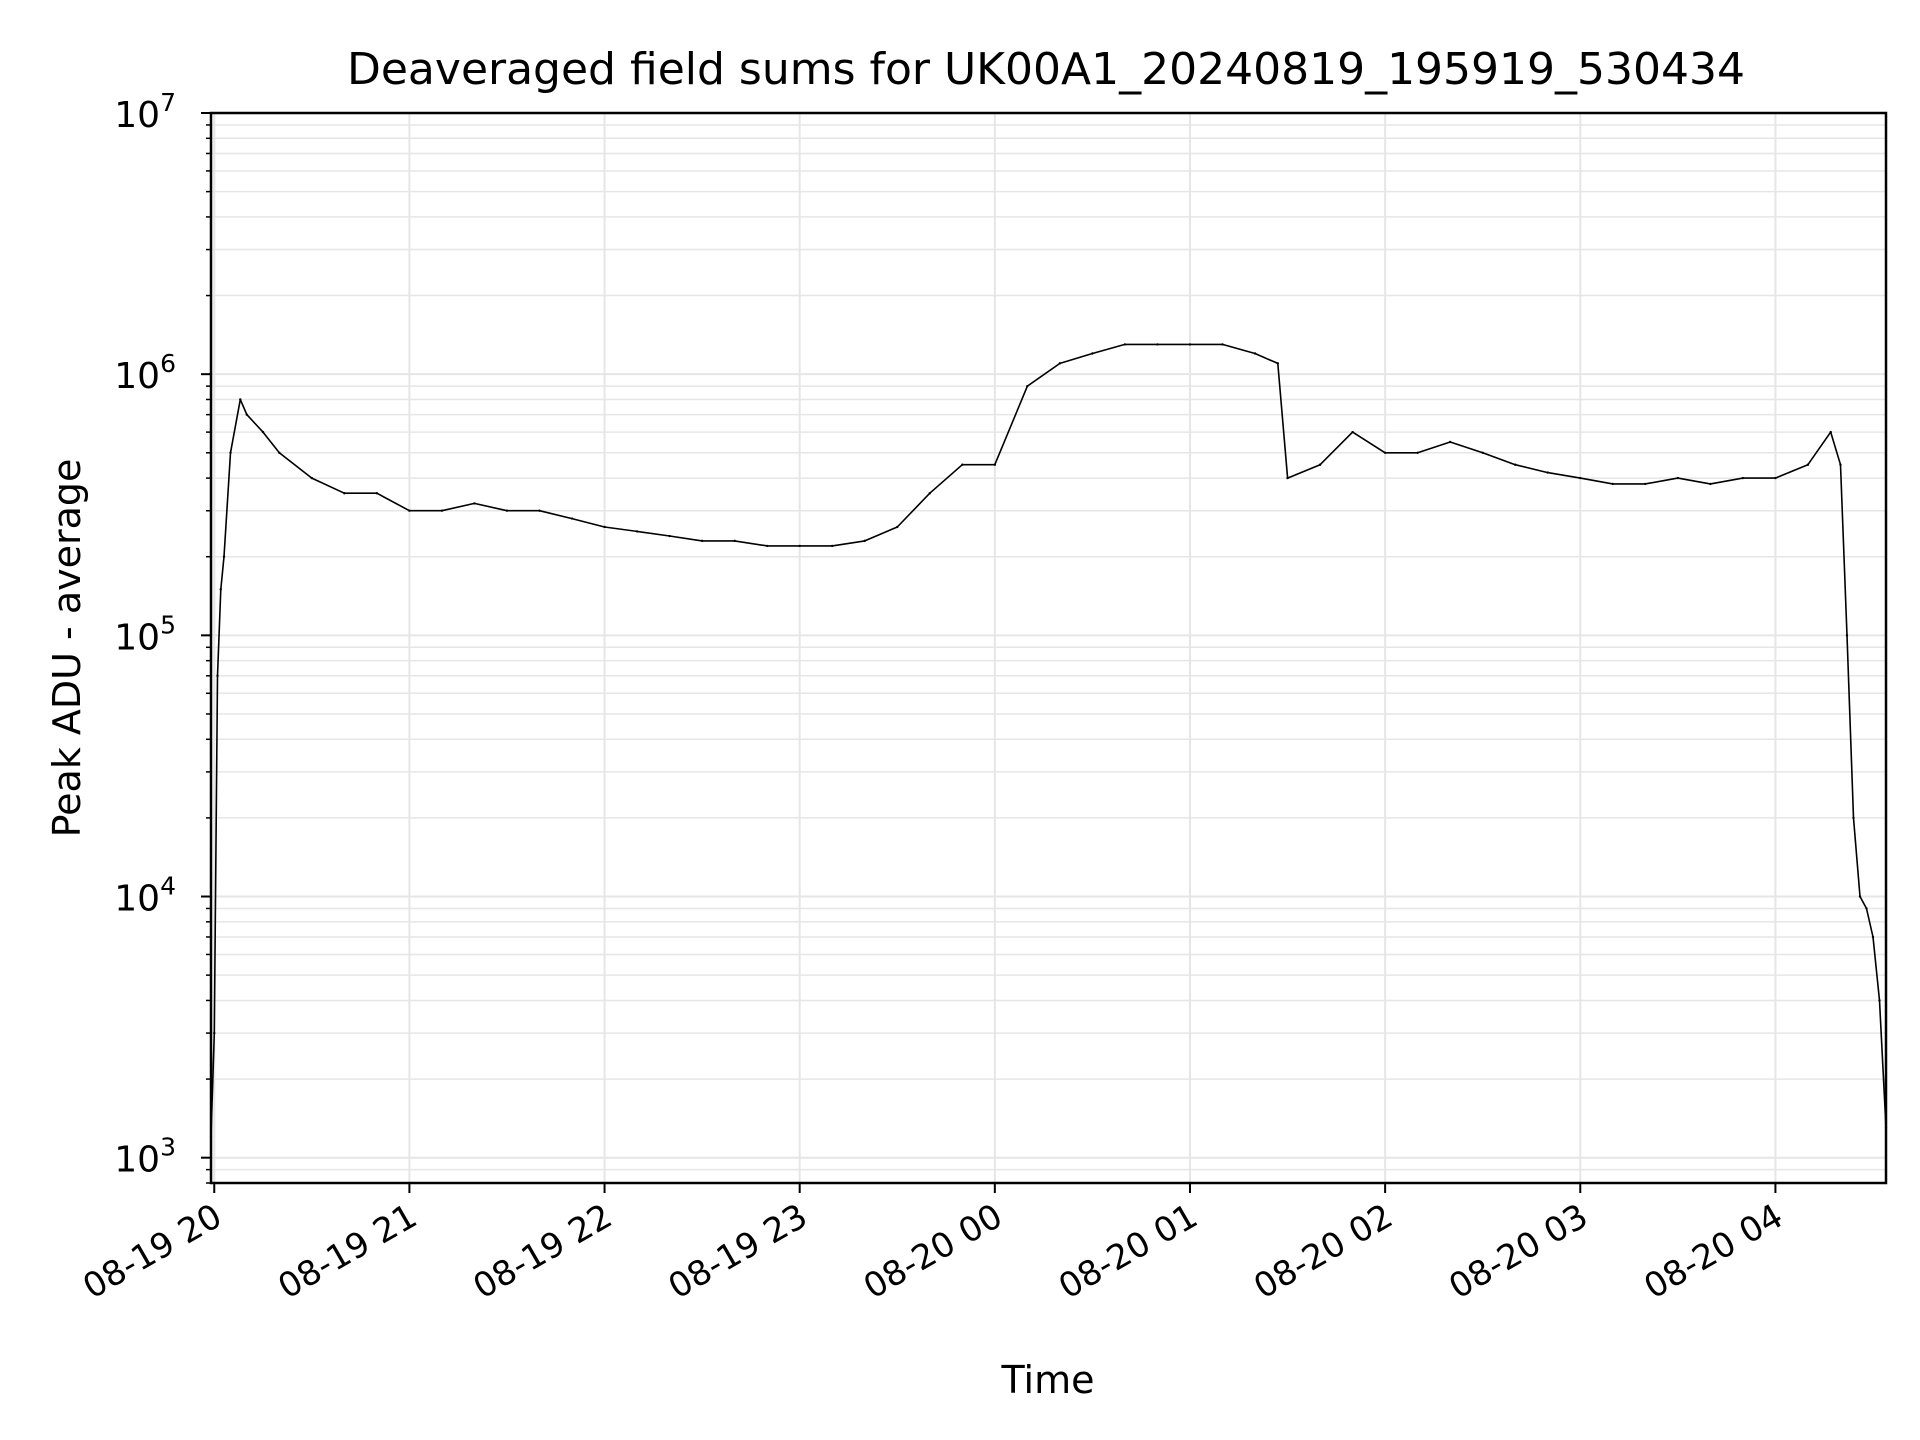  I want to click on x-axis-label: Time, so click(1048, 1380).